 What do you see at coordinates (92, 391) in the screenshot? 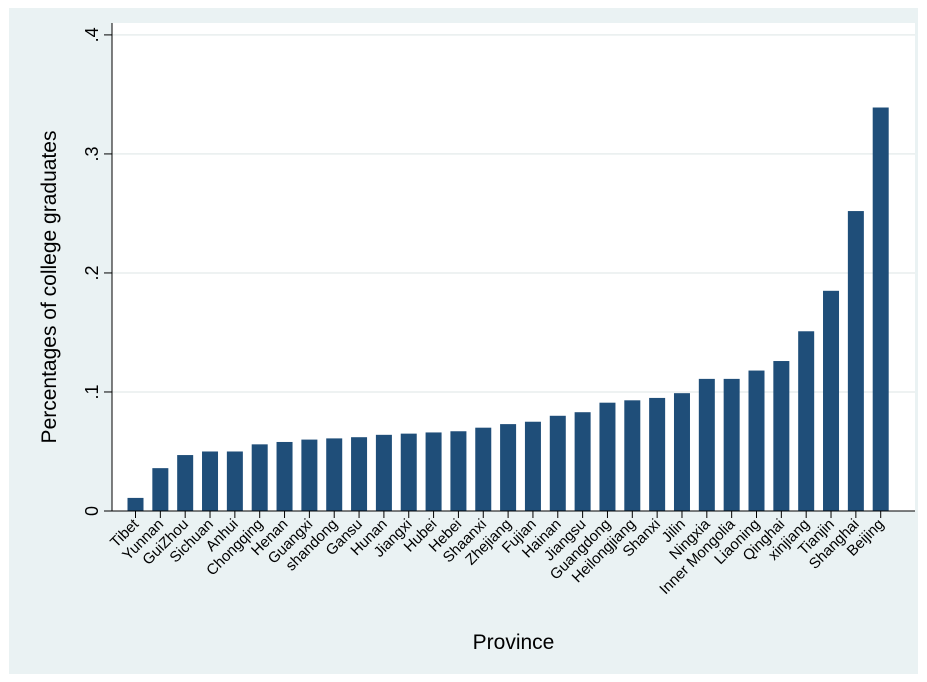
I see `y-tick-label: .1` at bounding box center [92, 391].